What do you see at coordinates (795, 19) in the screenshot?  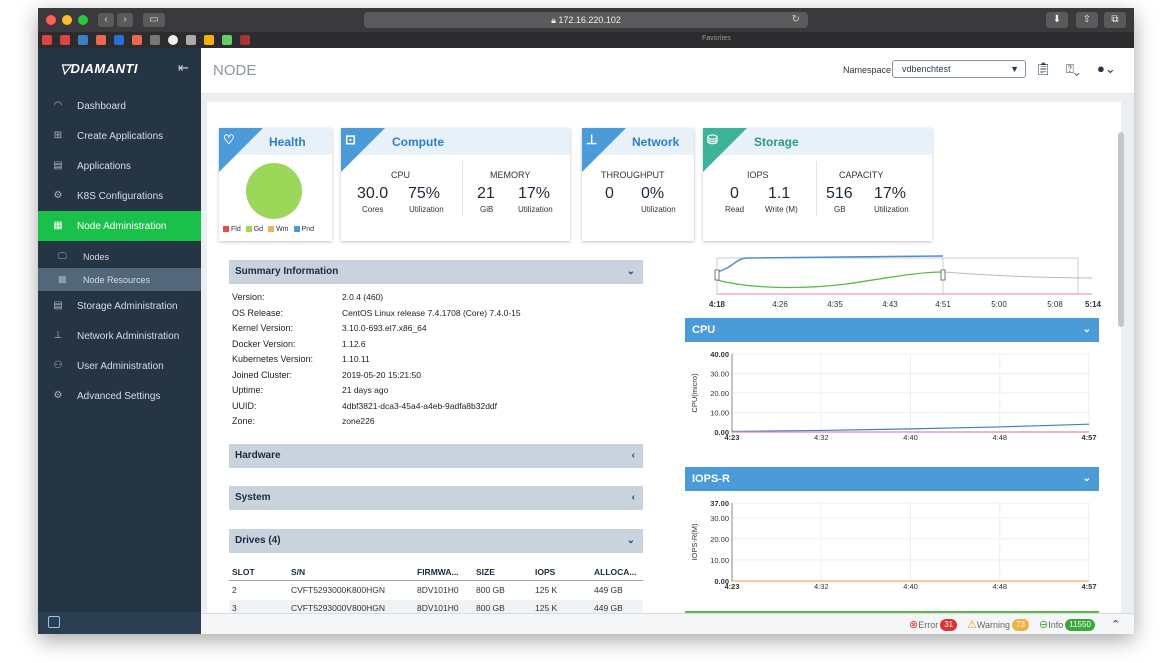 I see `reload-icon: ↻` at bounding box center [795, 19].